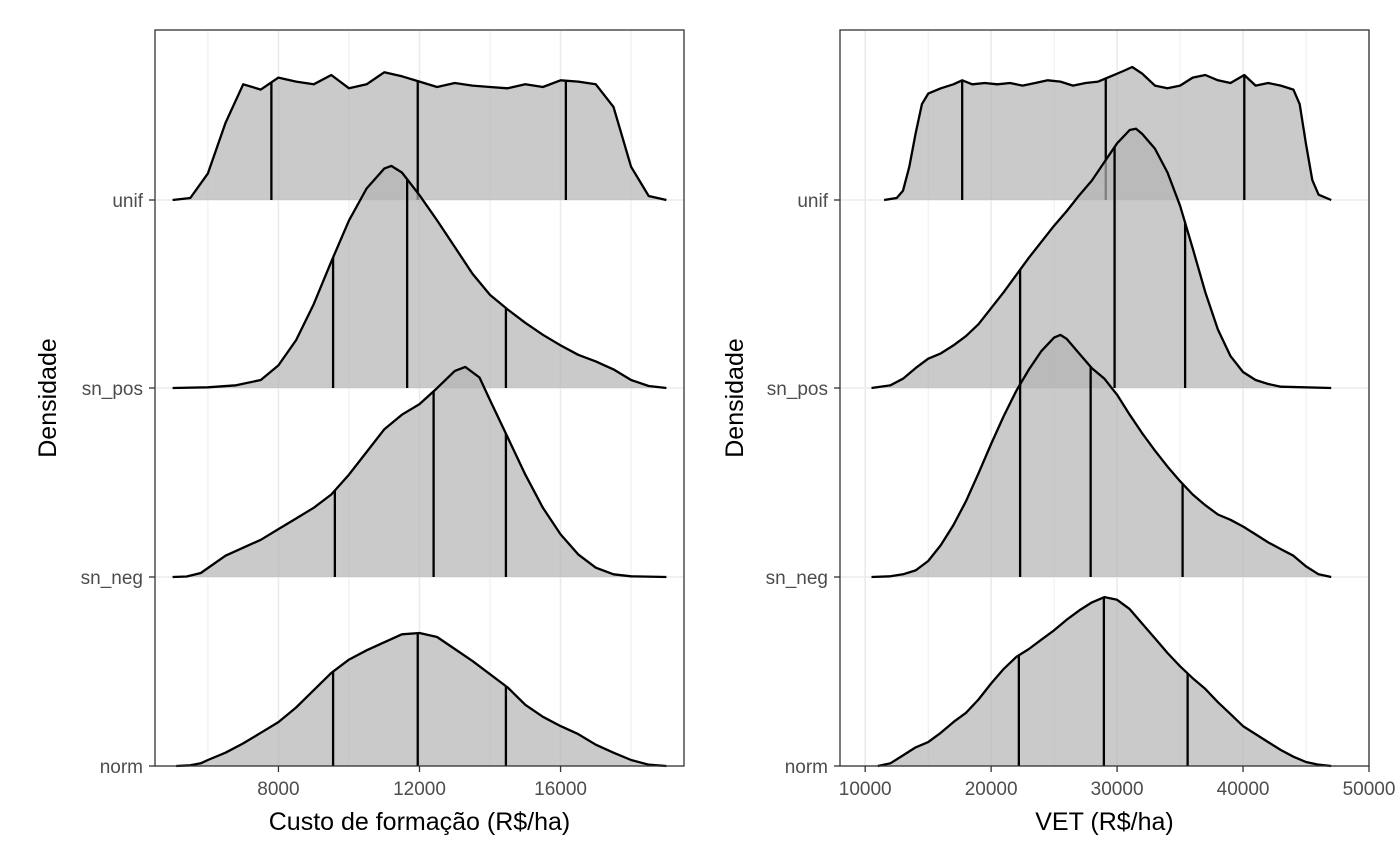  Describe the element at coordinates (560, 789) in the screenshot. I see `x-tick-label: 16000` at that location.